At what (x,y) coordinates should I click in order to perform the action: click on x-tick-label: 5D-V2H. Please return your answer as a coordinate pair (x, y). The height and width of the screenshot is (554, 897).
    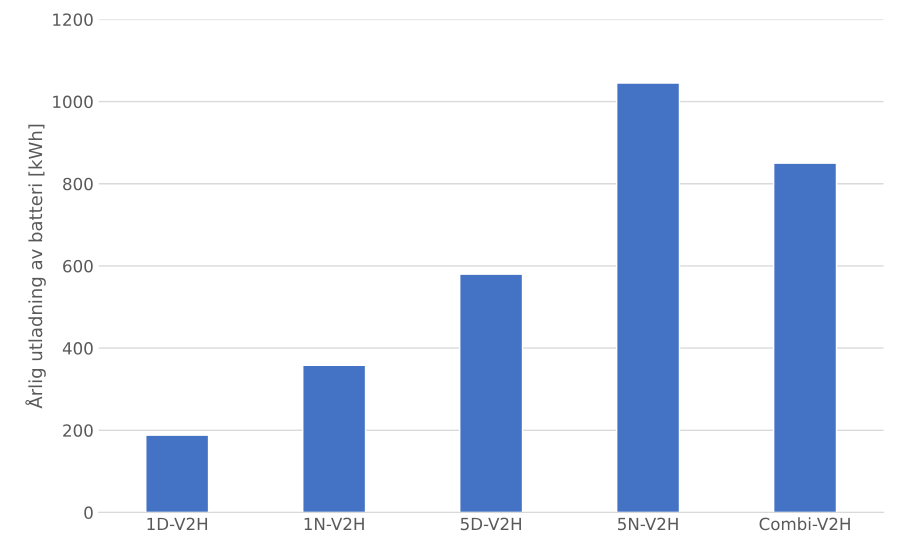
    Looking at the image, I should click on (490, 524).